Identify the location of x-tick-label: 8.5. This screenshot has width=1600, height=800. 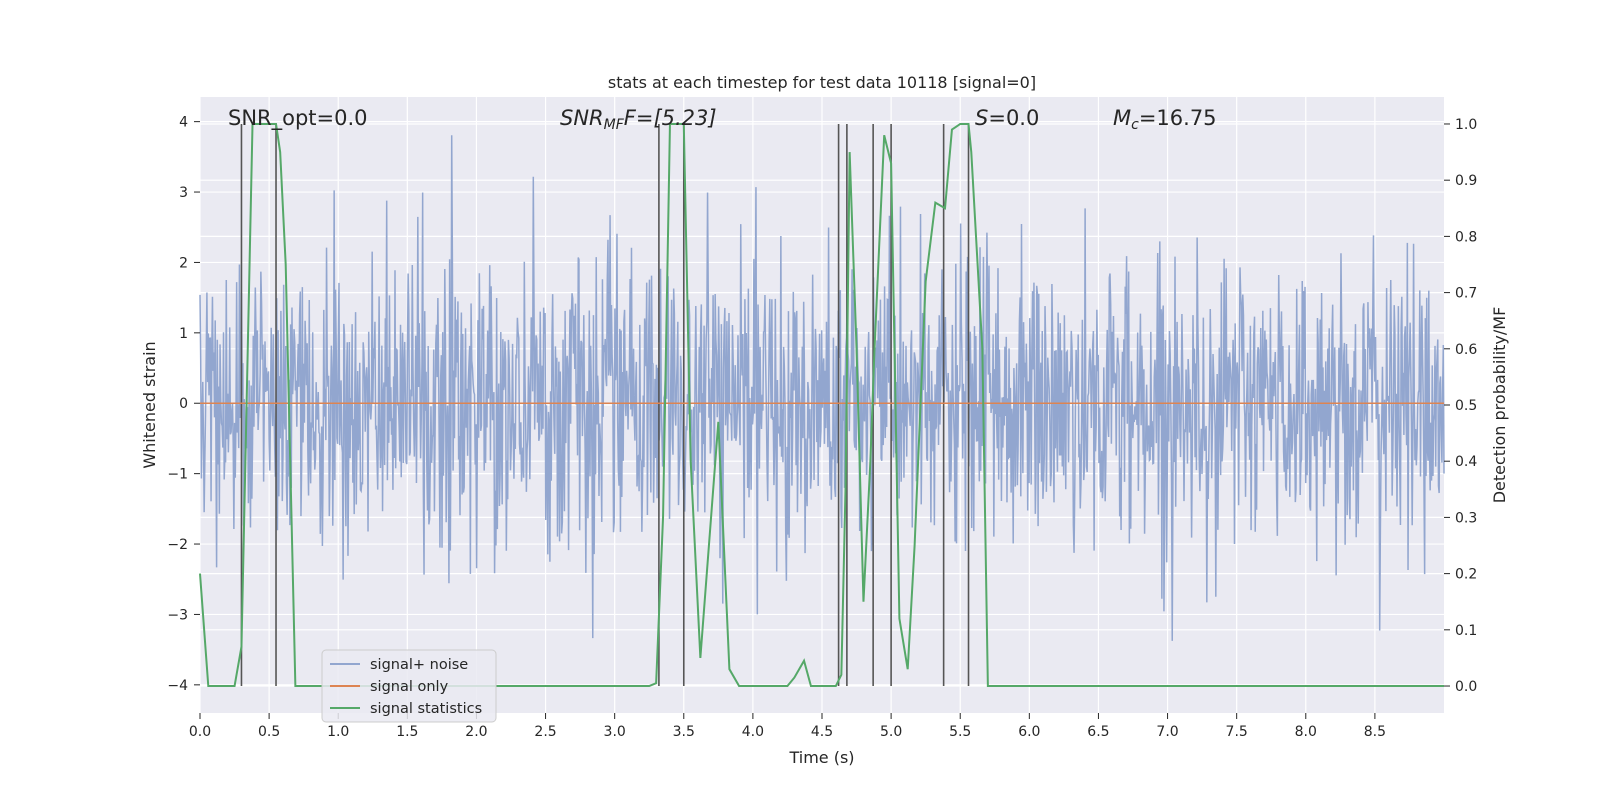
(1375, 732).